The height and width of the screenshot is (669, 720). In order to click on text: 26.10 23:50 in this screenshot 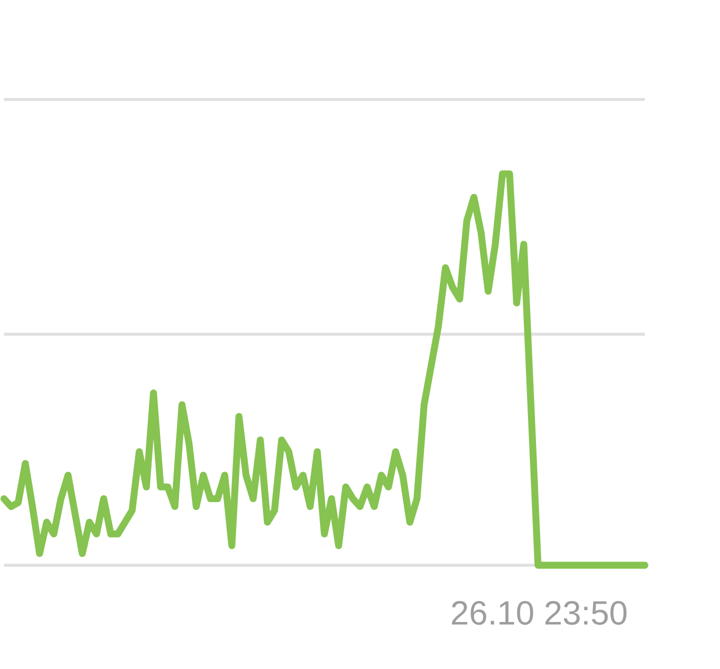, I will do `click(539, 614)`.